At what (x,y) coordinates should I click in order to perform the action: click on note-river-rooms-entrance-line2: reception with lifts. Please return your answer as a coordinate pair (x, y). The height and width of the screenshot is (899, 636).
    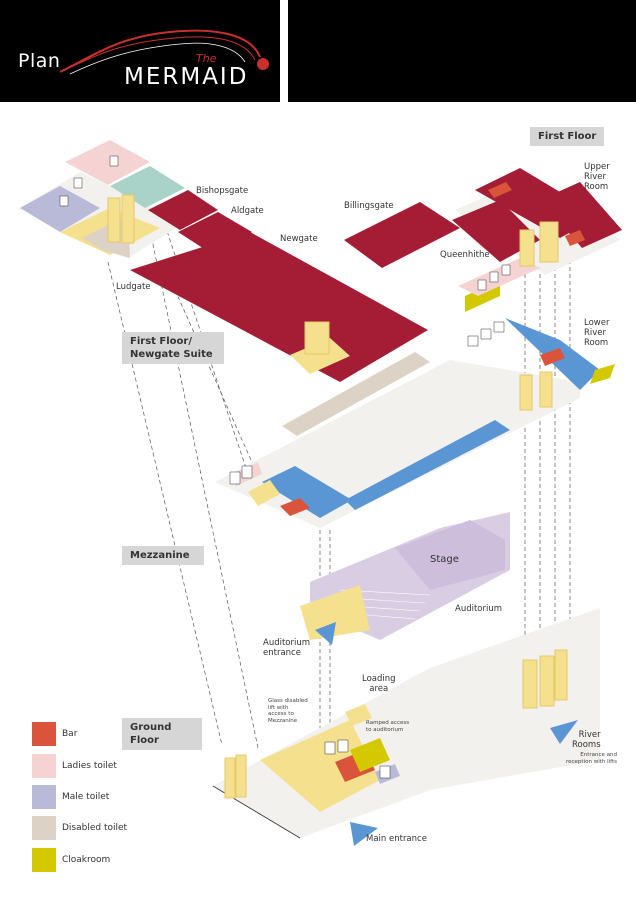
    Looking at the image, I should click on (592, 761).